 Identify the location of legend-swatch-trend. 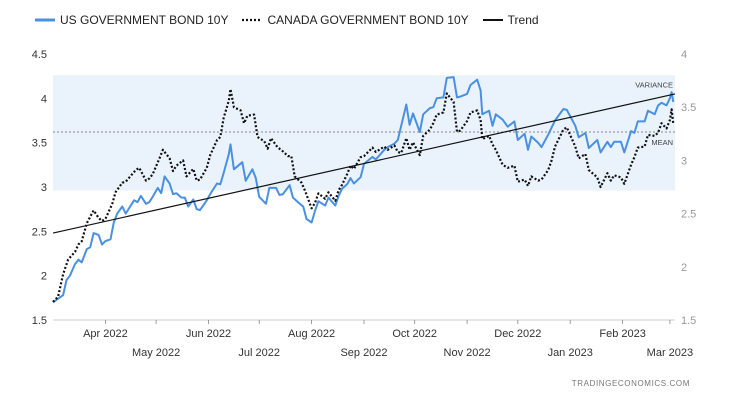
(492, 20).